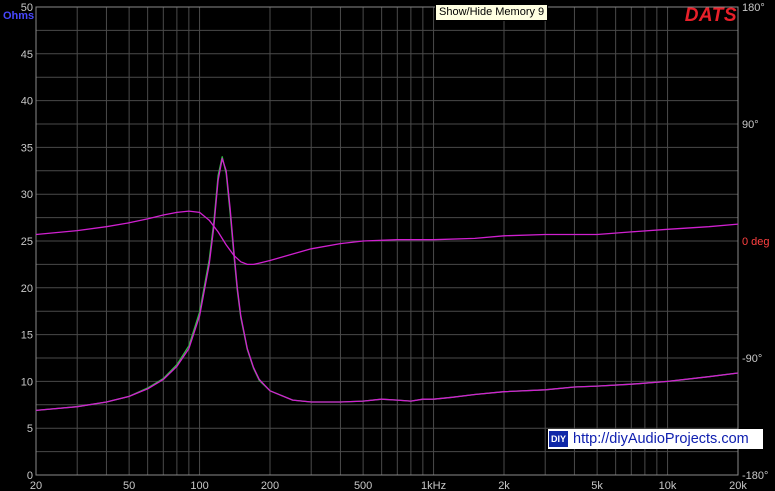 Image resolution: width=775 pixels, height=491 pixels. Describe the element at coordinates (559, 439) in the screenshot. I see `diy-badge: DIY` at that location.